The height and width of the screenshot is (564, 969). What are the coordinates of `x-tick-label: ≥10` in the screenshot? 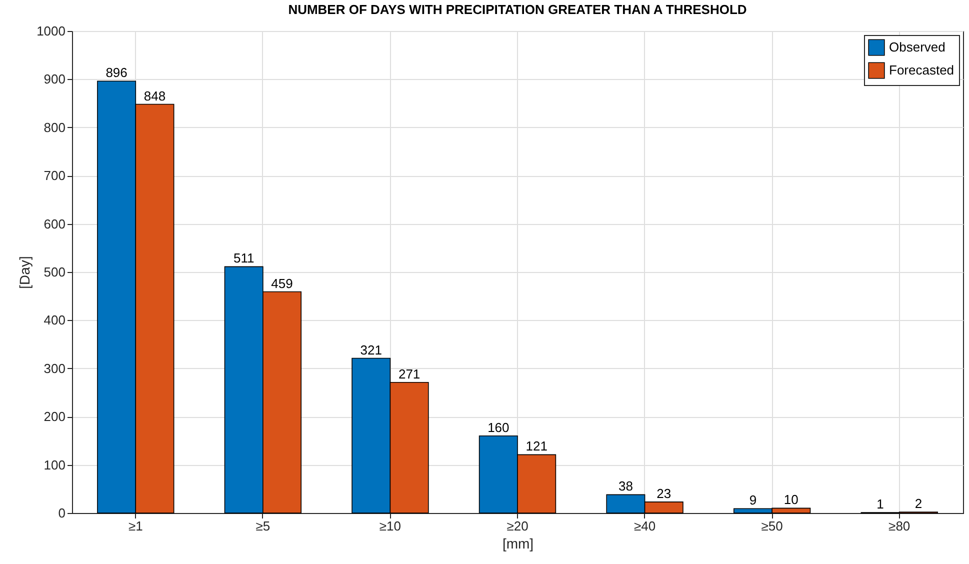 It's located at (390, 526).